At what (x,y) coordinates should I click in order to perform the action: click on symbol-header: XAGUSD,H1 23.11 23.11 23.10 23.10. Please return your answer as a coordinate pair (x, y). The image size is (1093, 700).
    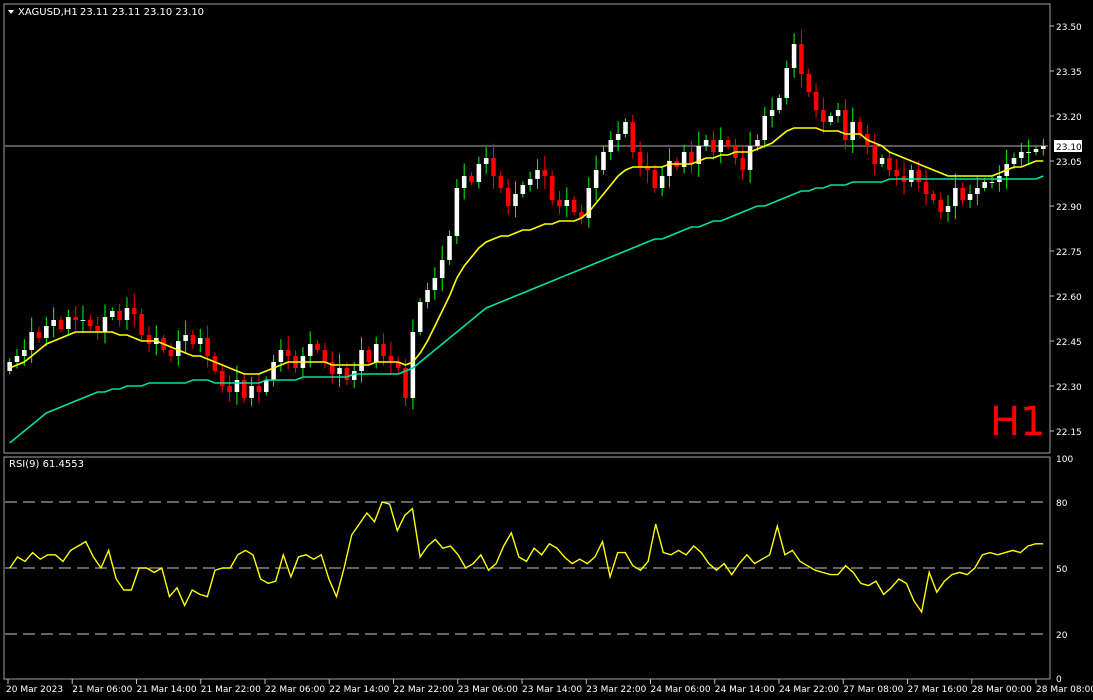
    Looking at the image, I should click on (106, 12).